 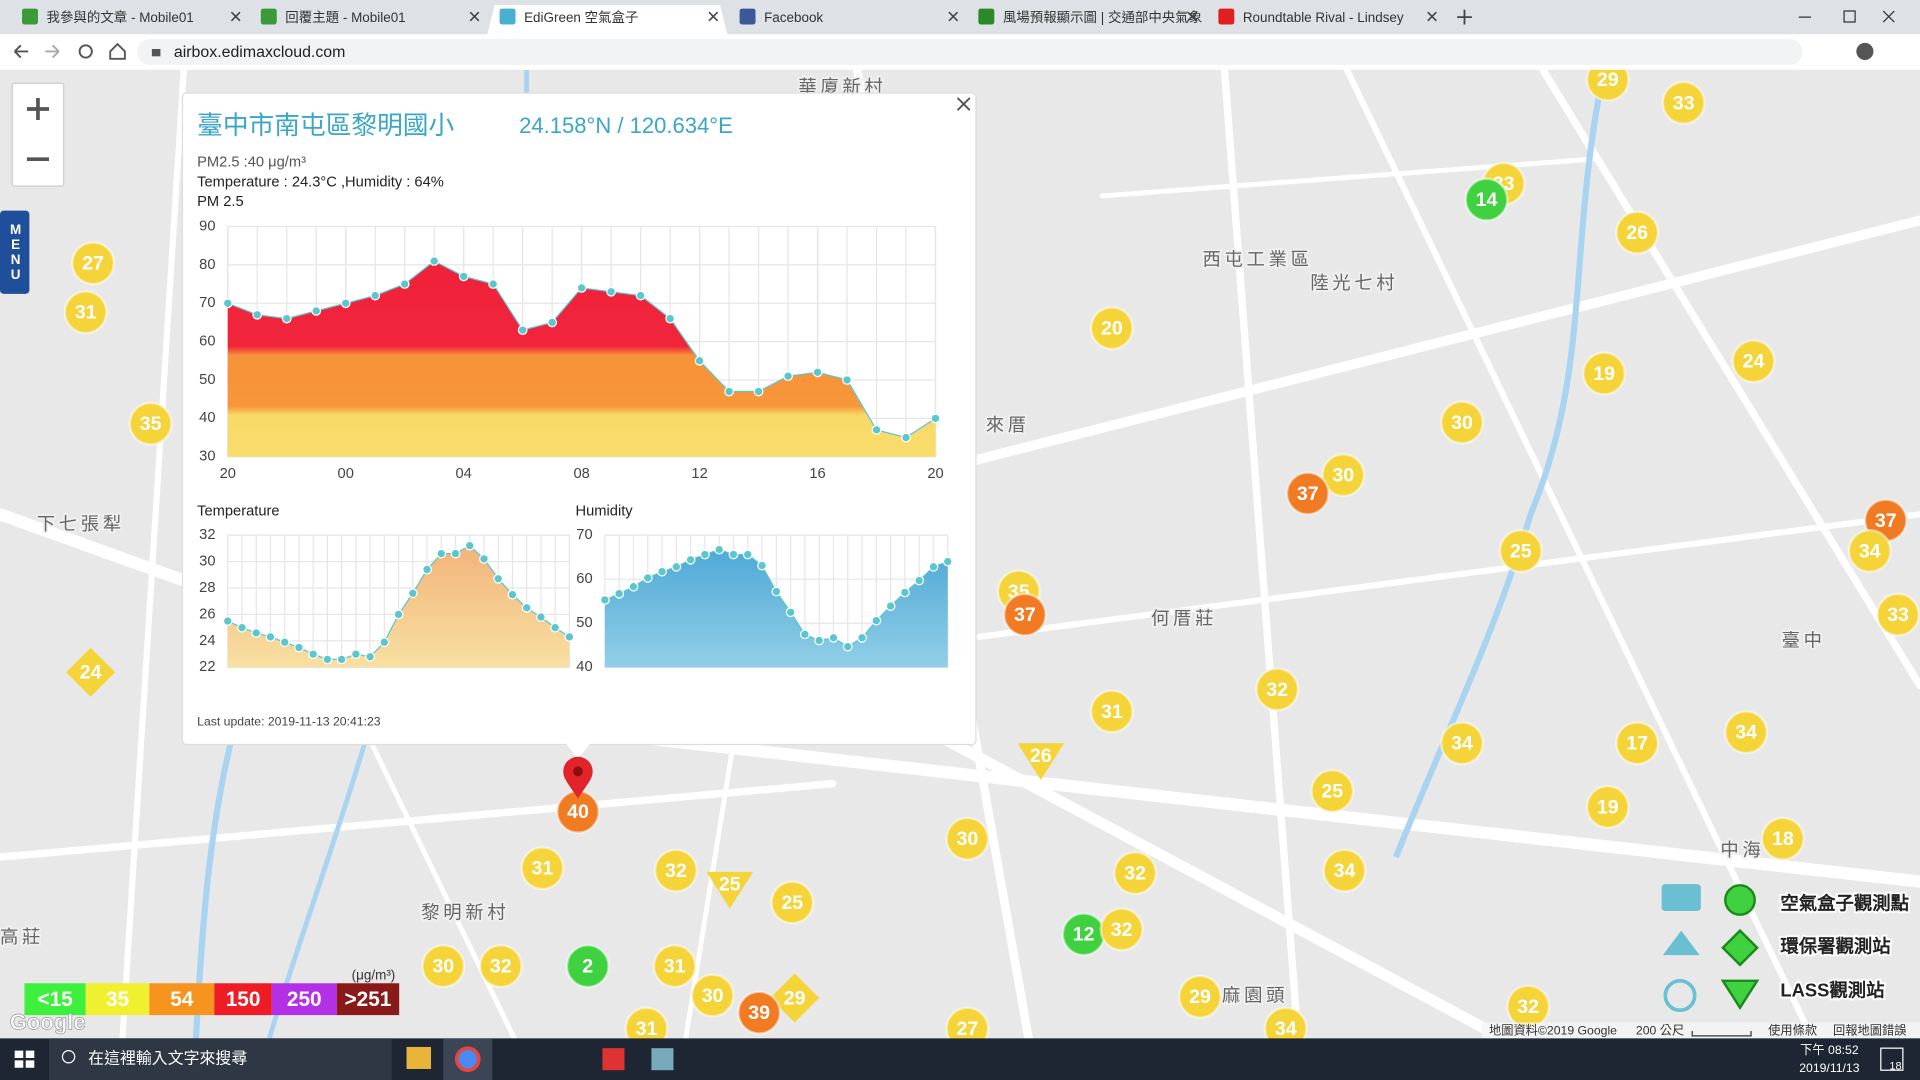 What do you see at coordinates (1792, 1029) in the screenshot?
I see `terms-link: 使用條款` at bounding box center [1792, 1029].